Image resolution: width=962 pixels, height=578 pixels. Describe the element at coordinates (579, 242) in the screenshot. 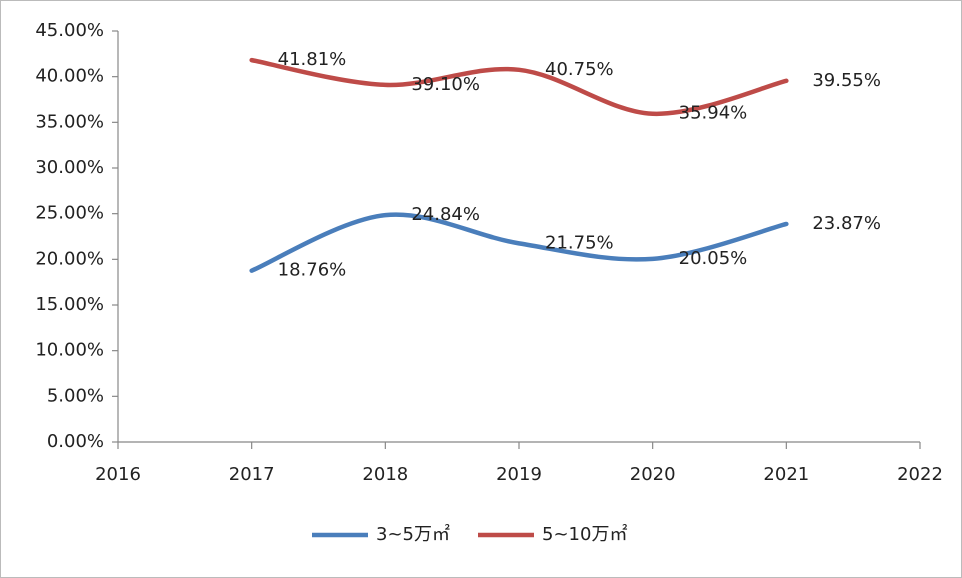

I see `data-label: 21.75%` at that location.